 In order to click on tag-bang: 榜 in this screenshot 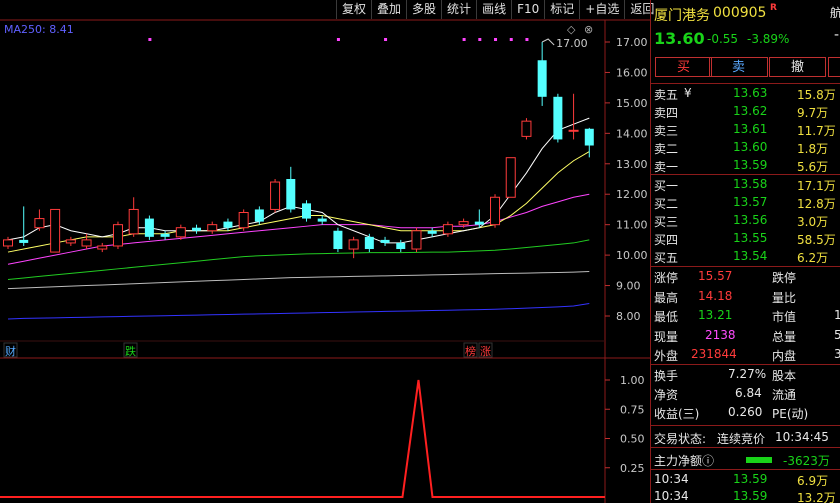, I will do `click(470, 351)`.